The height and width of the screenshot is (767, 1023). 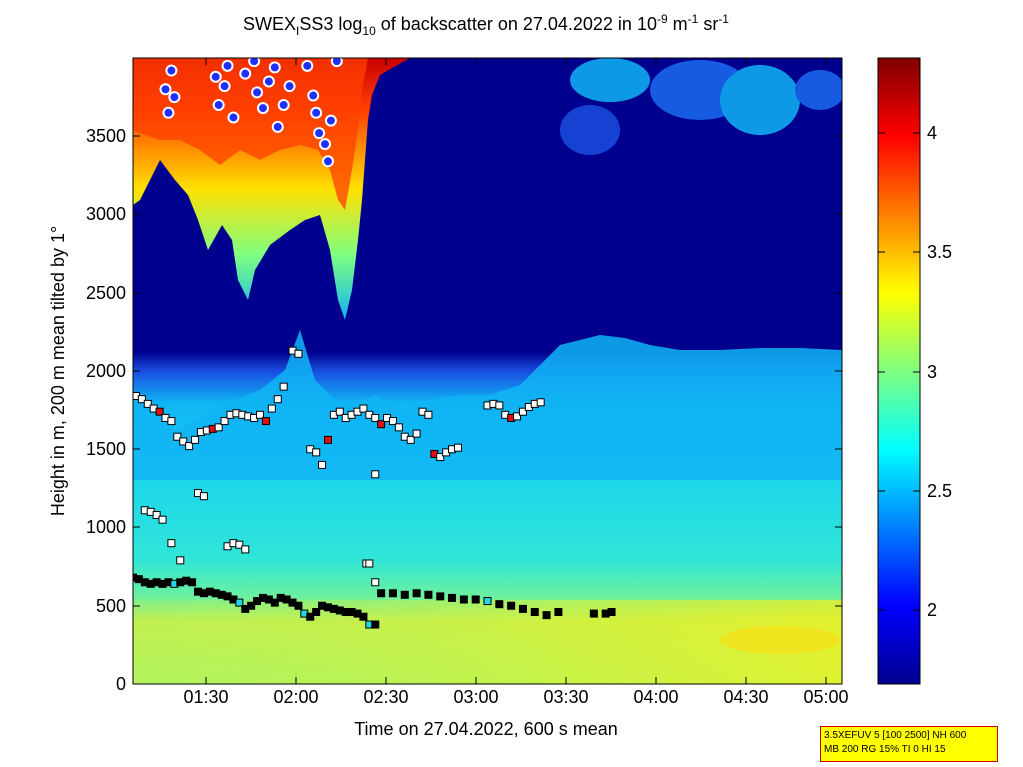 What do you see at coordinates (106, 527) in the screenshot?
I see `y-tick-label: 1000` at bounding box center [106, 527].